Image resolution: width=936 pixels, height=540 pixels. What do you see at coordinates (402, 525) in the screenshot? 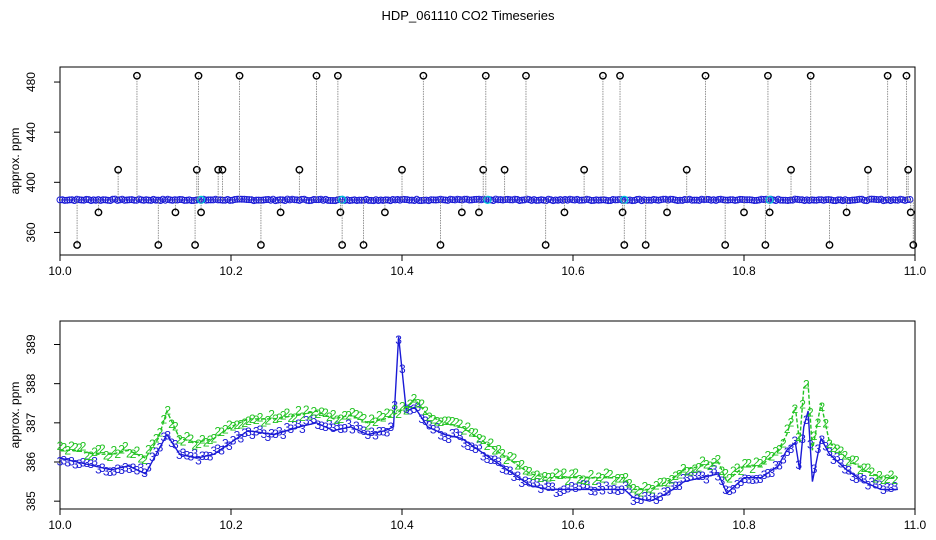
I see `panel2-x-tick-label: 10.4` at bounding box center [402, 525].